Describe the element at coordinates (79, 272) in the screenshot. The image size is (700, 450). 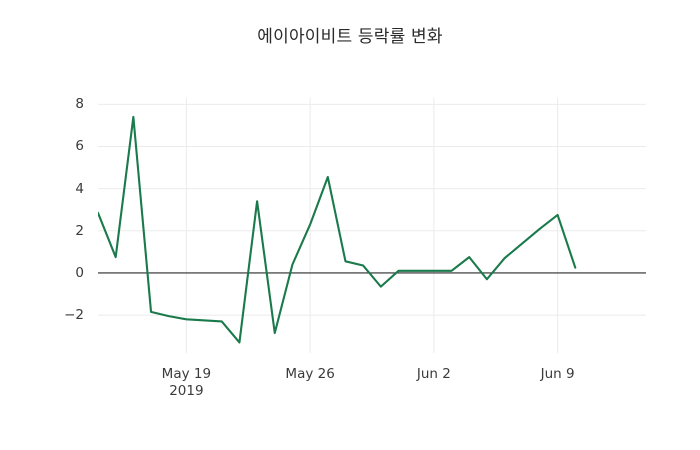
I see `y-axis-tick-label: 0` at that location.